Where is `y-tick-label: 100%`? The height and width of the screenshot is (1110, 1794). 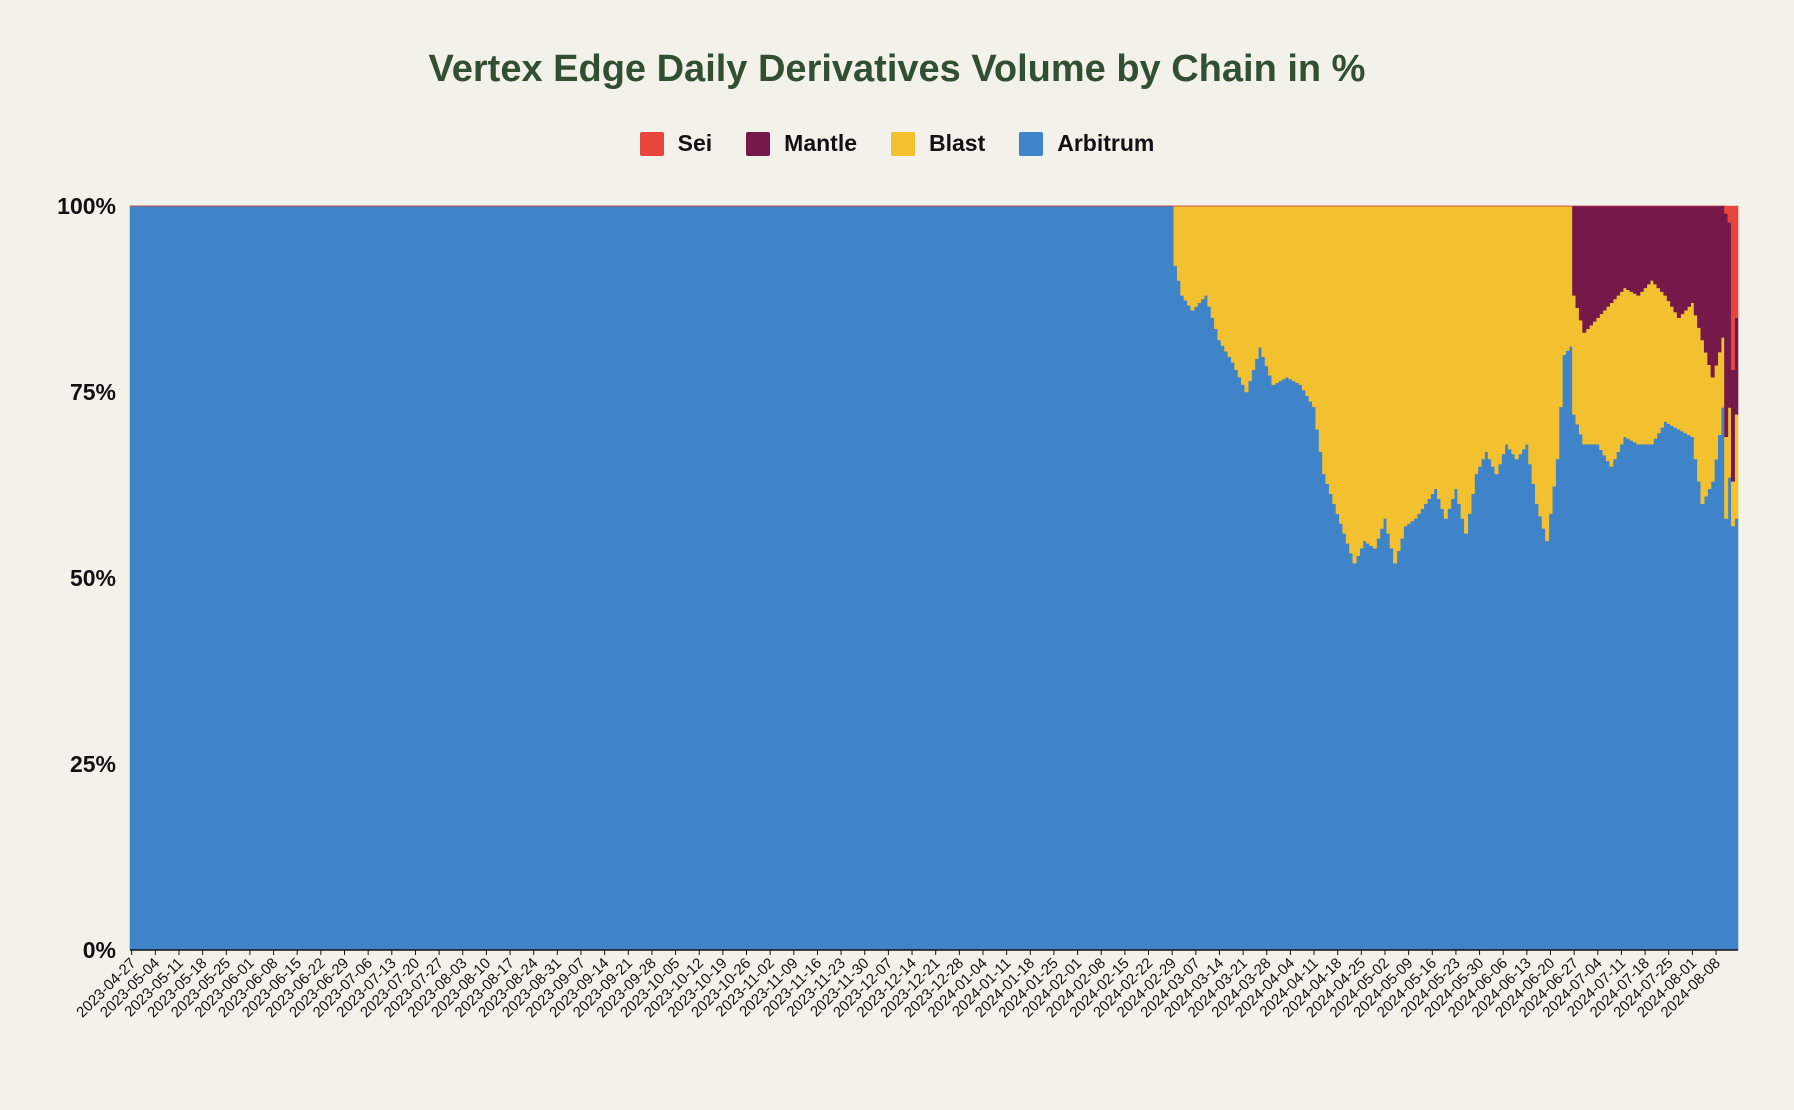
y-tick-label: 100% is located at coordinates (86, 206).